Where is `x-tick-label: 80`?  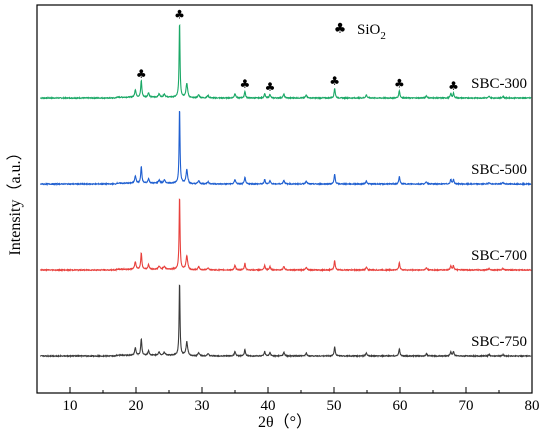
x-tick-label: 80 is located at coordinates (532, 406).